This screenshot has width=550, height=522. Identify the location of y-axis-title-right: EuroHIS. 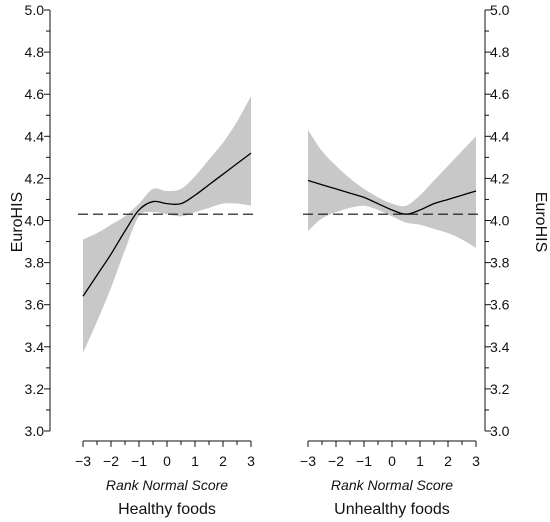
(540, 222).